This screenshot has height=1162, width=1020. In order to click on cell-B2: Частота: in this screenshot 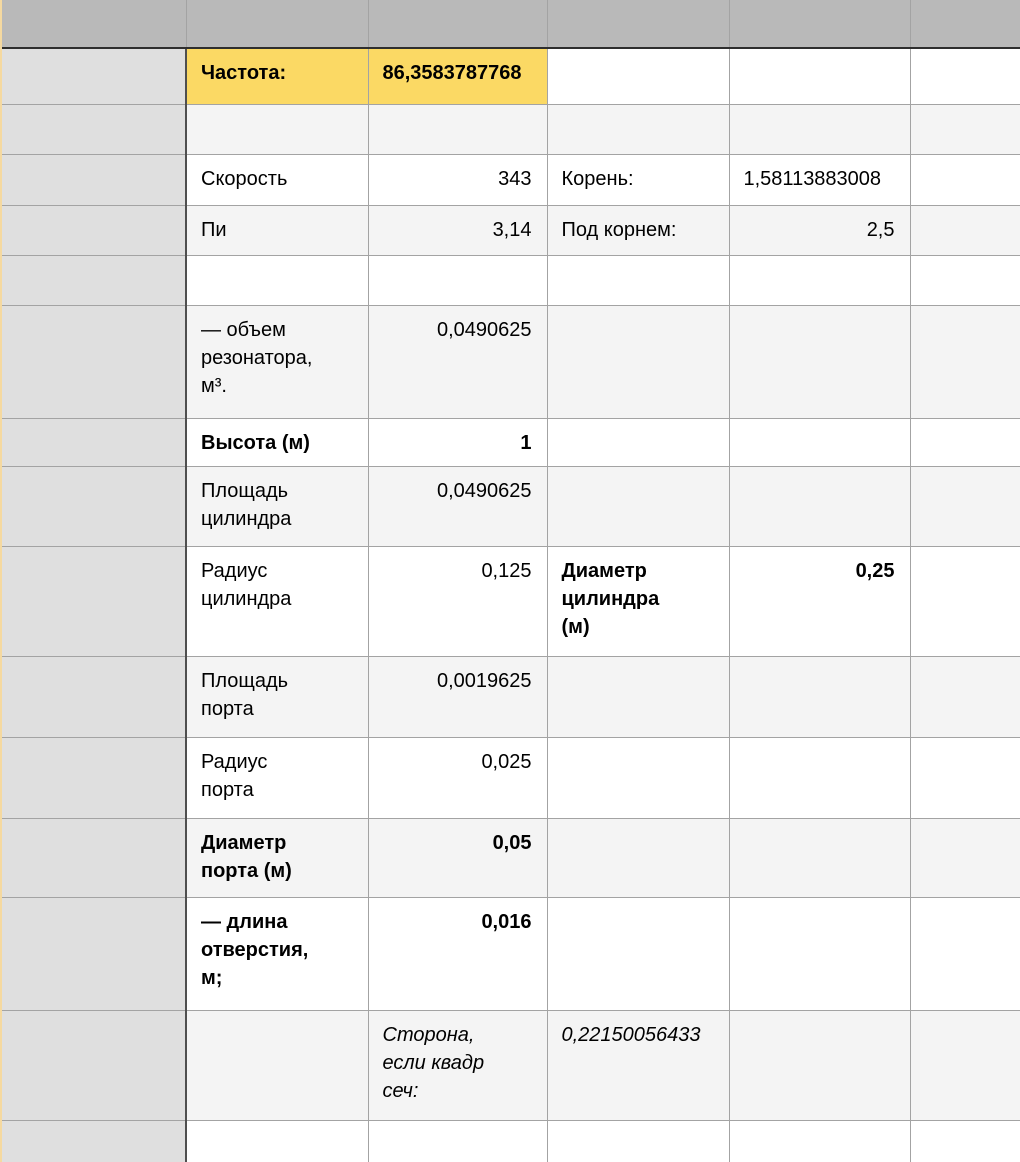, I will do `click(277, 76)`.